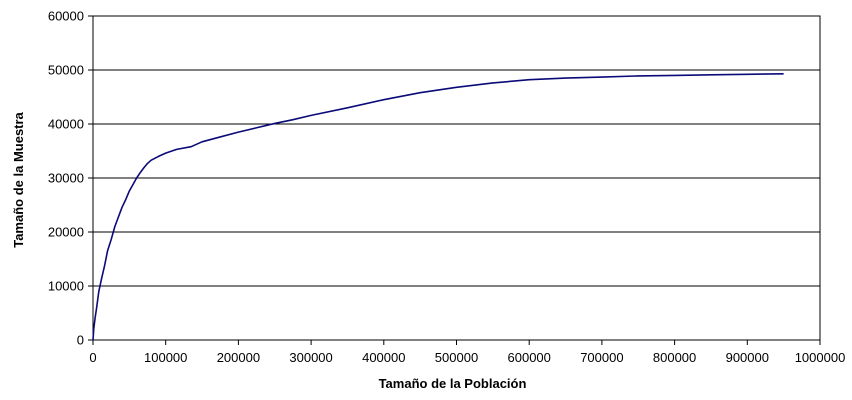 The height and width of the screenshot is (400, 852). I want to click on x-tick-label: 100000, so click(165, 357).